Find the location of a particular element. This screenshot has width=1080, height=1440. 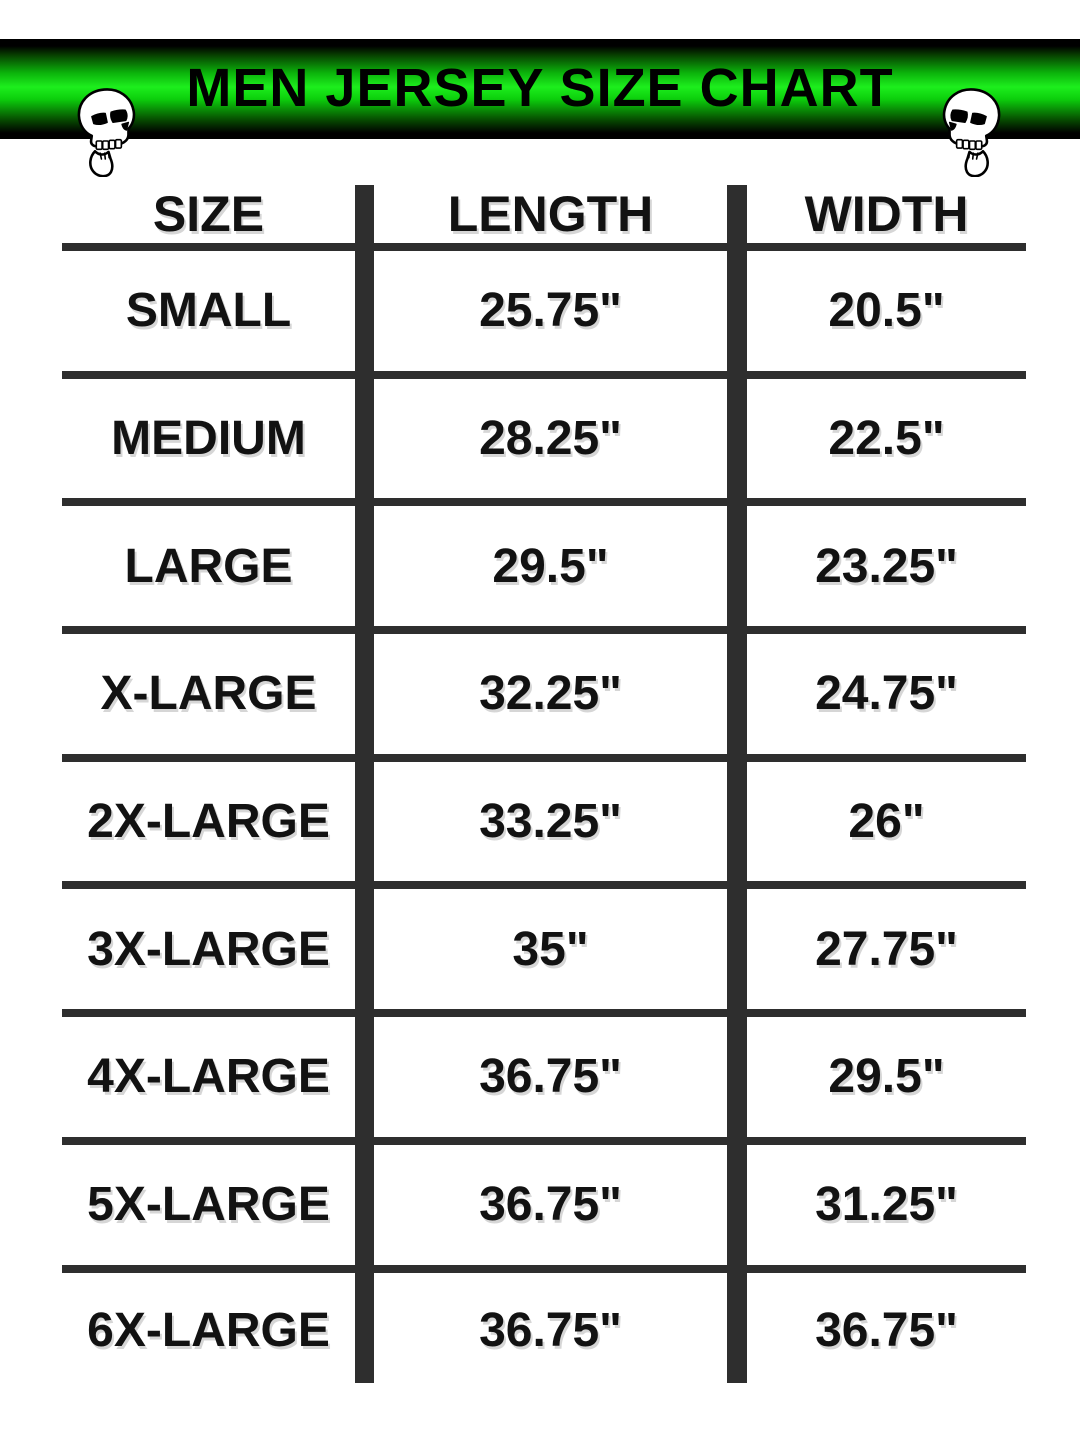

width-cell: 26" is located at coordinates (886, 822).